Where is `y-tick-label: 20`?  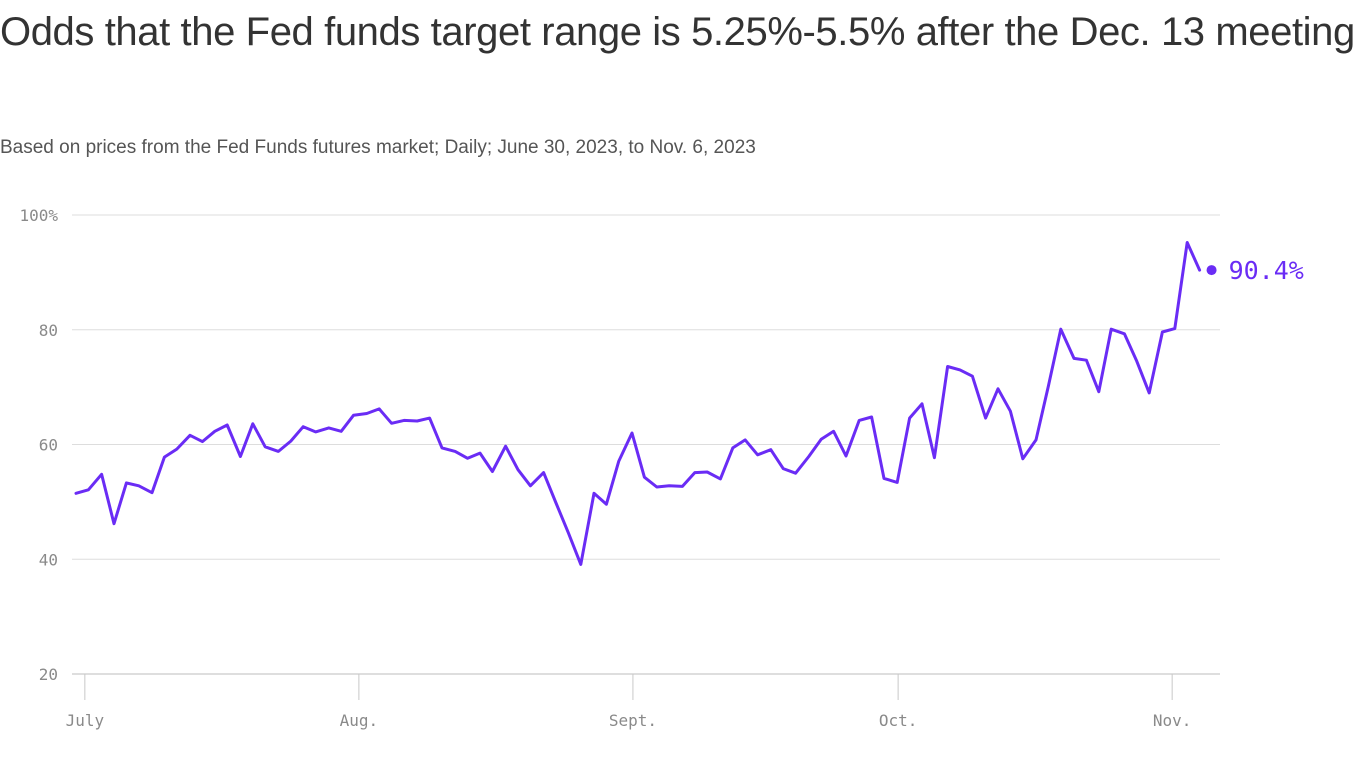 y-tick-label: 20 is located at coordinates (48, 674).